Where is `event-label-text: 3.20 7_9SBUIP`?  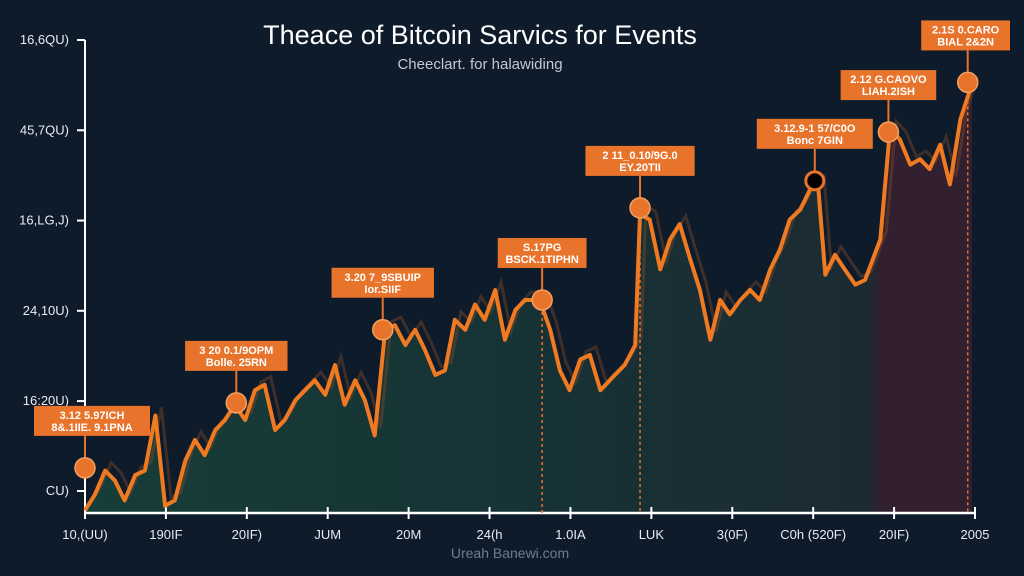
event-label-text: 3.20 7_9SBUIP is located at coordinates (383, 278).